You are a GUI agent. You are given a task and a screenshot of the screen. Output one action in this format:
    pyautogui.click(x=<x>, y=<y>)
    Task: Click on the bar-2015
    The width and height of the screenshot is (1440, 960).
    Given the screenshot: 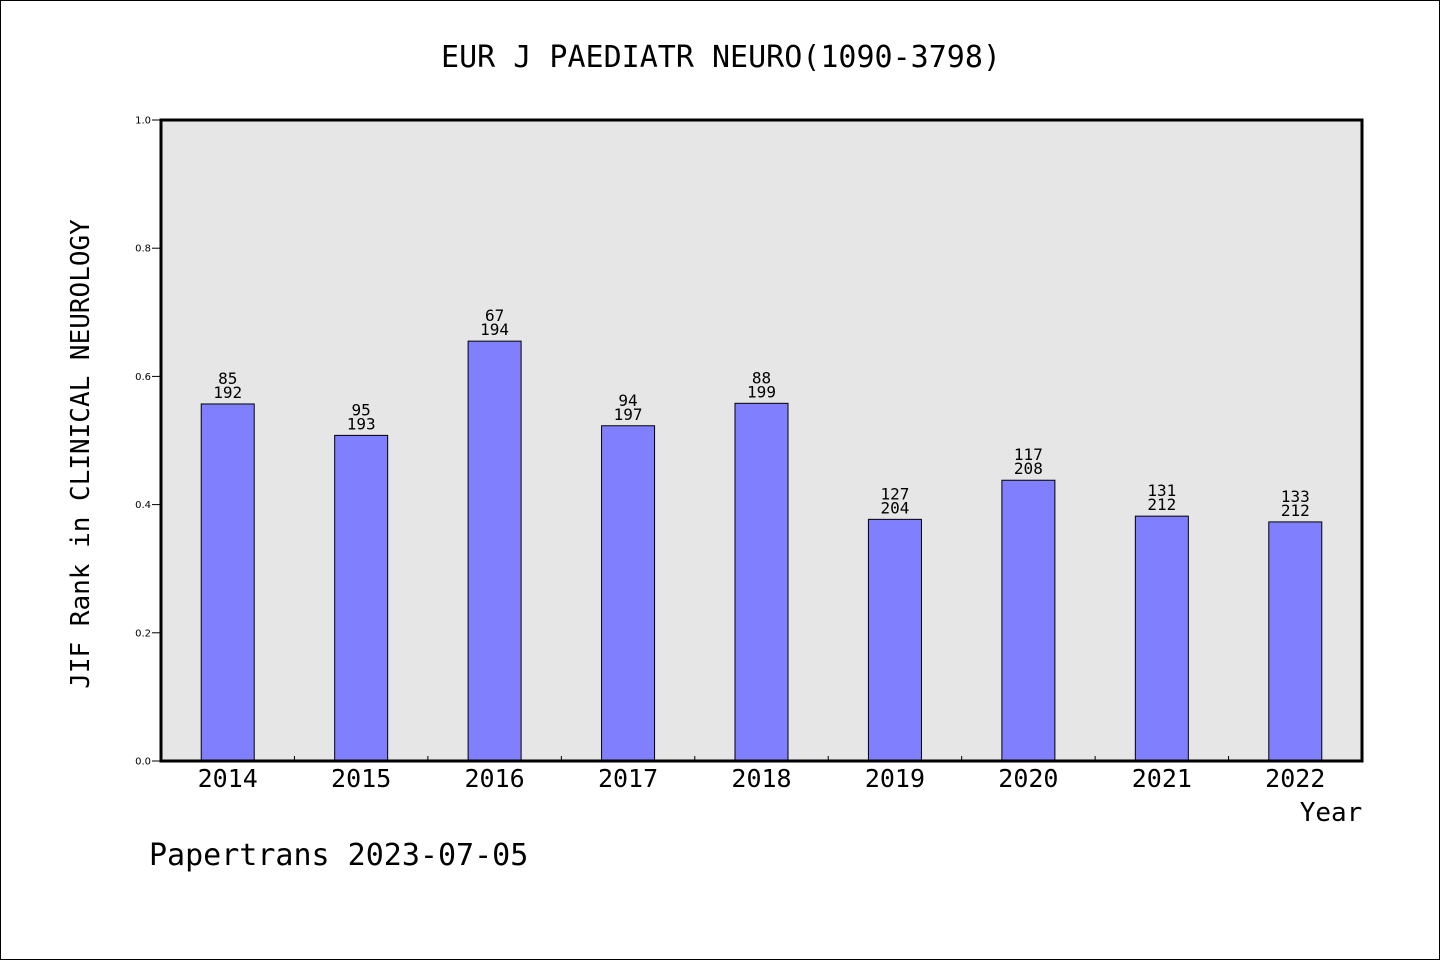 What is the action you would take?
    pyautogui.click(x=361, y=598)
    